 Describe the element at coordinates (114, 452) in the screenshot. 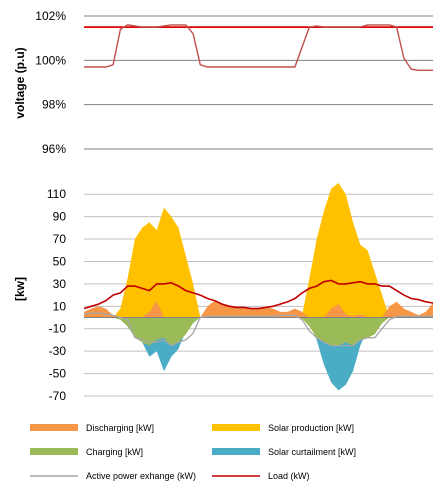

I see `legend-label: Charging [kW]` at that location.